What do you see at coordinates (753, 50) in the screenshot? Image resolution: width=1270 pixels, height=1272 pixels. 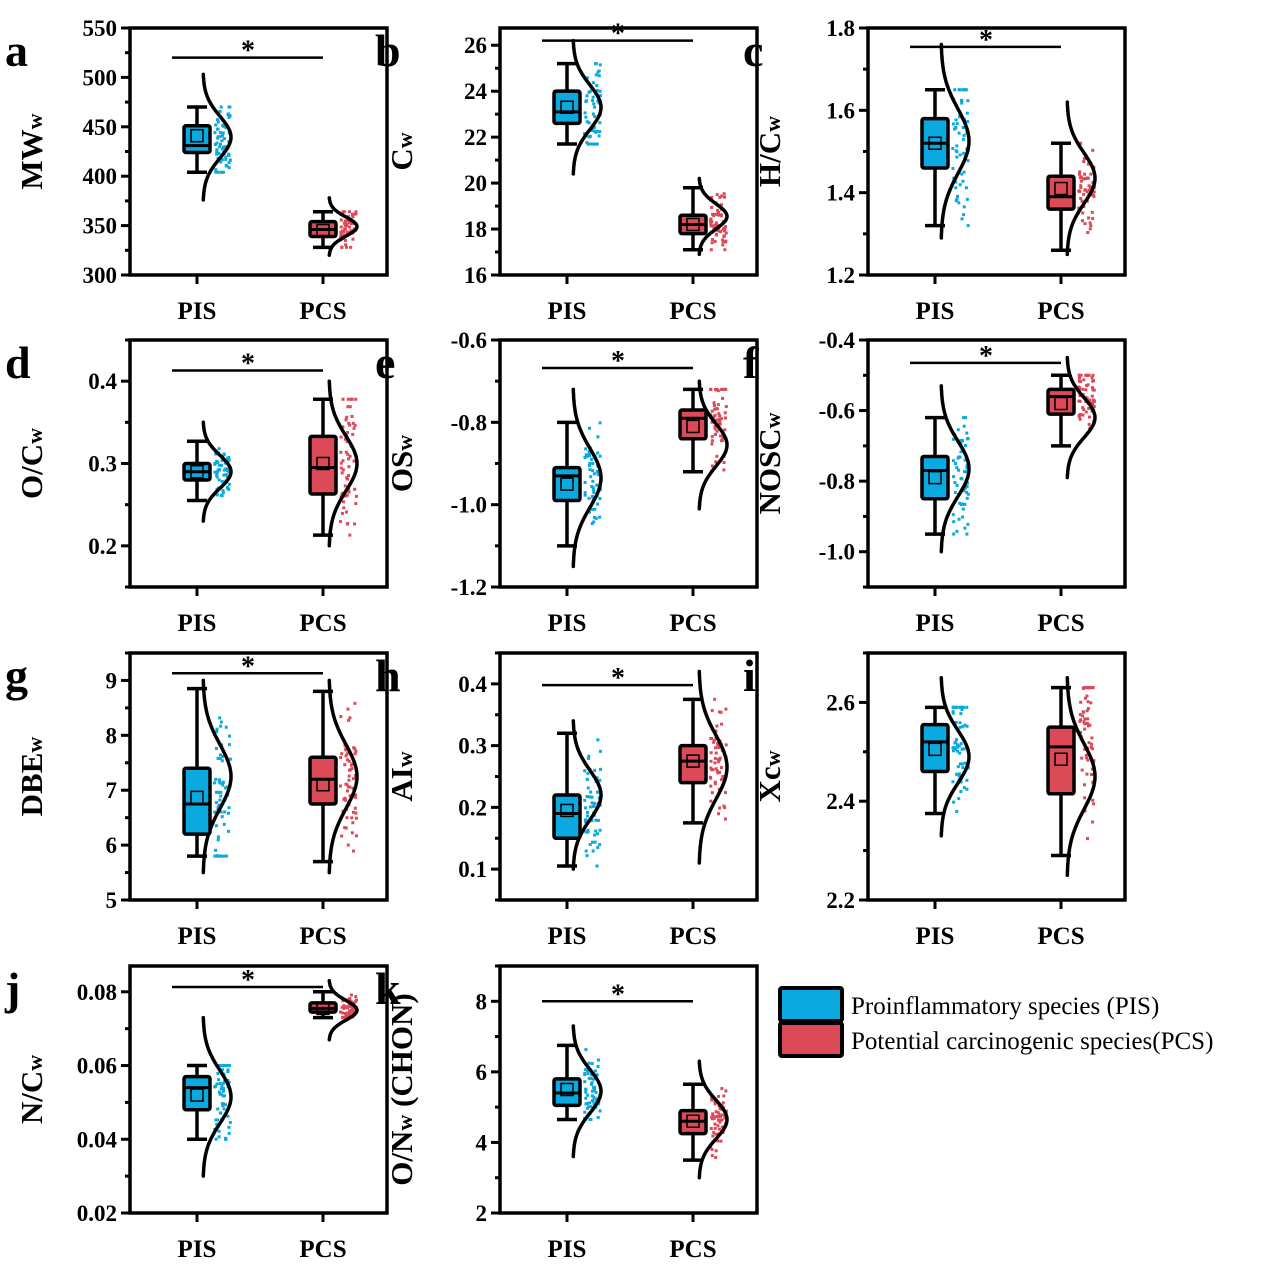 I see `panel-letter: c` at bounding box center [753, 50].